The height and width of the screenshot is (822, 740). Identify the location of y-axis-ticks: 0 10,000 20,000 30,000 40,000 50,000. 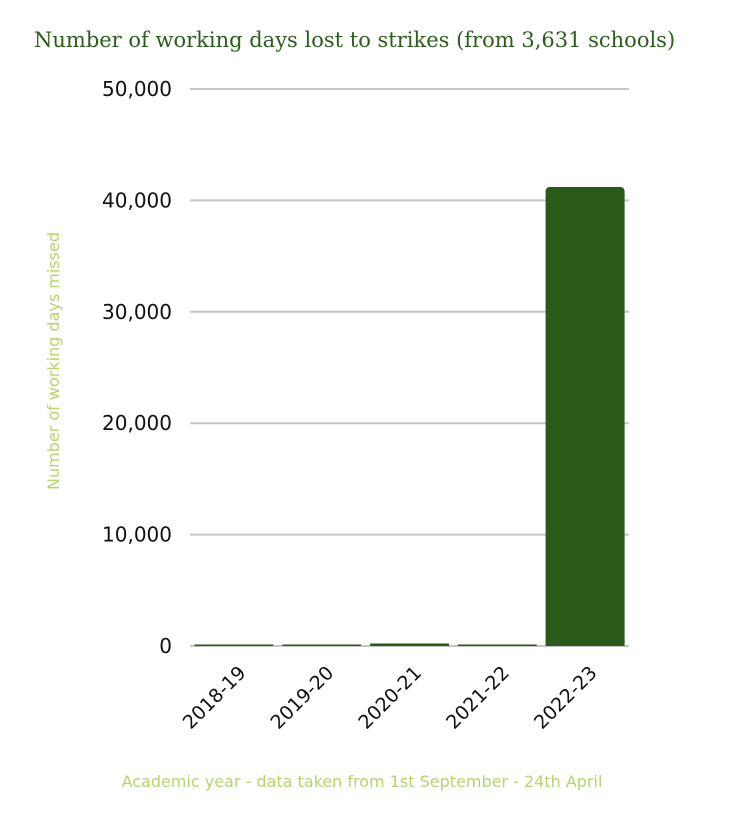
(137, 367).